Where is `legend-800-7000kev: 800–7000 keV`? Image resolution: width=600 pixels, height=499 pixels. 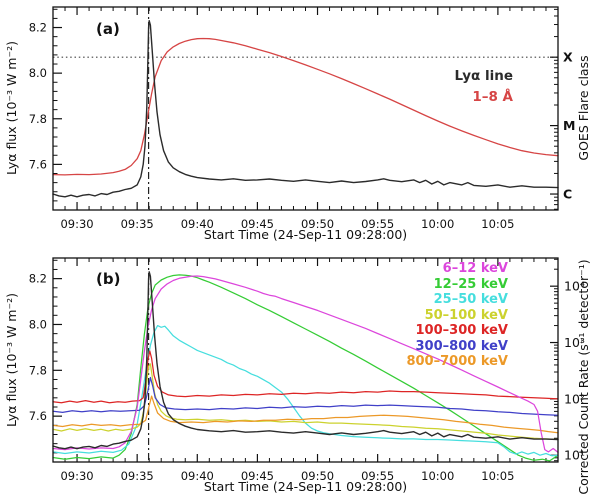 legend-800-7000kev: 800–7000 keV is located at coordinates (457, 361).